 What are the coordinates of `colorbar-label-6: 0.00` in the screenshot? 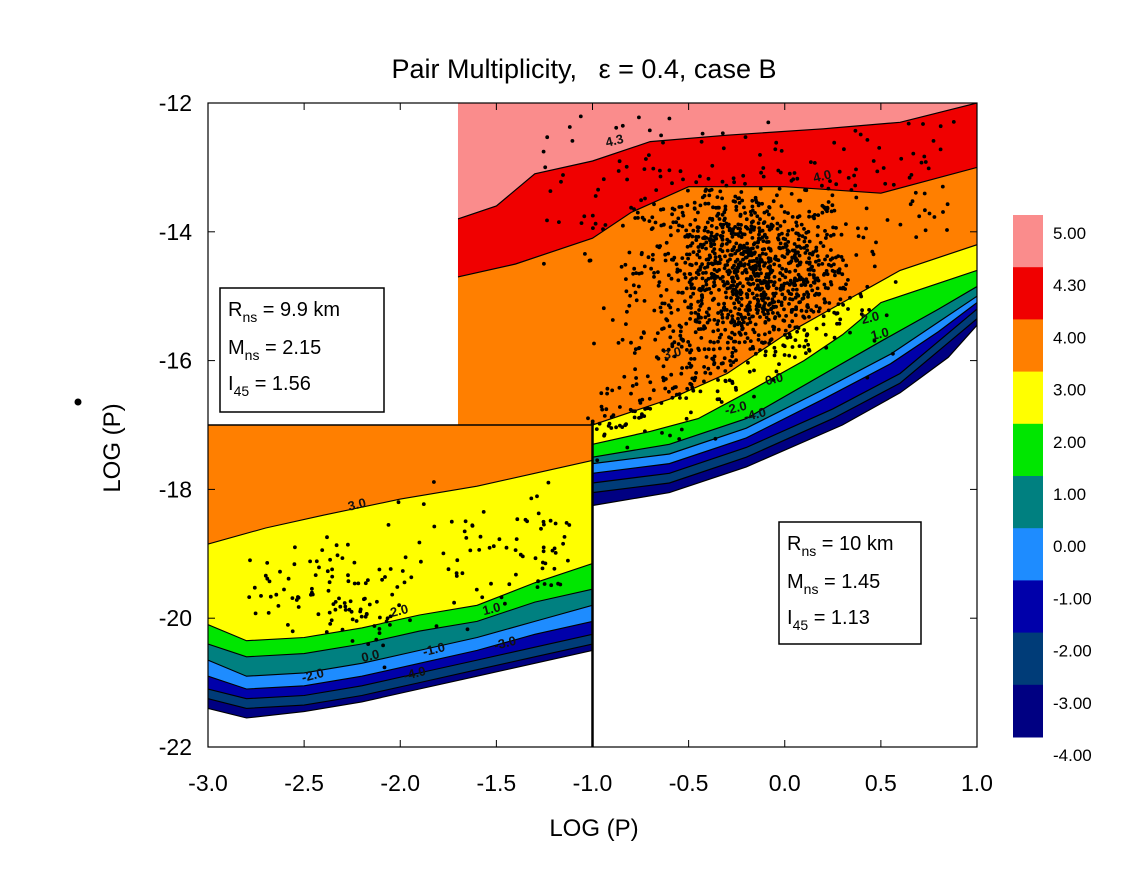 It's located at (1069, 546).